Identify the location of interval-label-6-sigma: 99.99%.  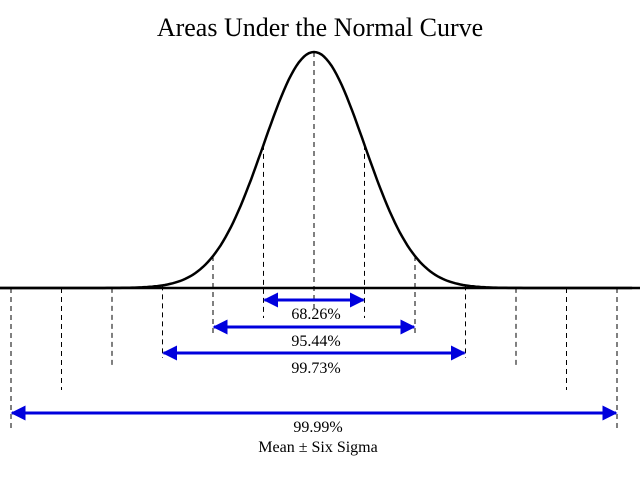
(317, 427).